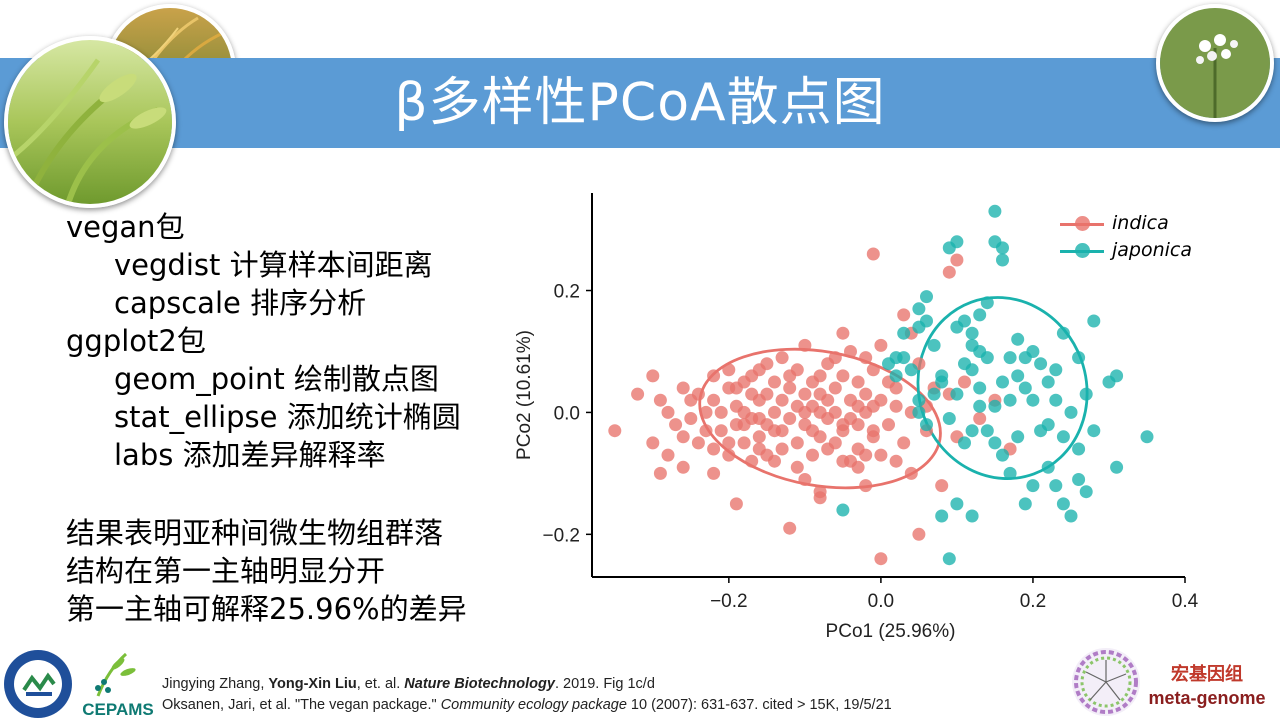 The image size is (1280, 724). I want to click on title-banner, so click(640, 103).